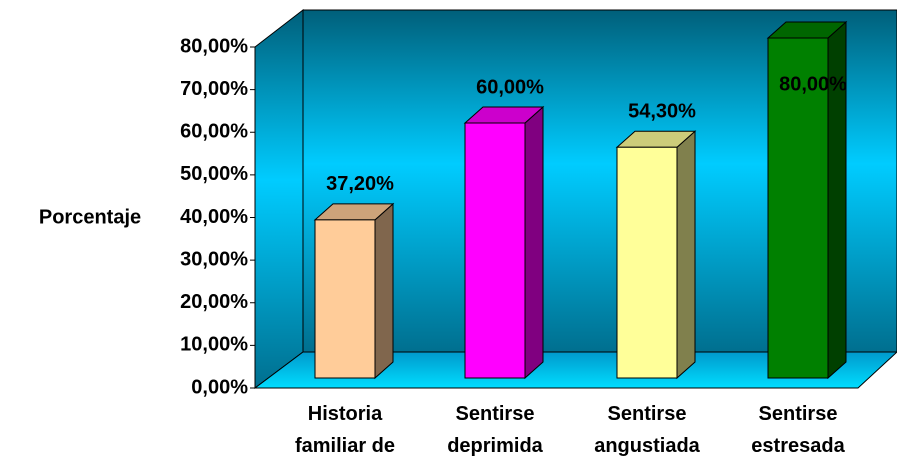 Image resolution: width=897 pixels, height=464 pixels. Describe the element at coordinates (575, 370) in the screenshot. I see `floor` at that location.